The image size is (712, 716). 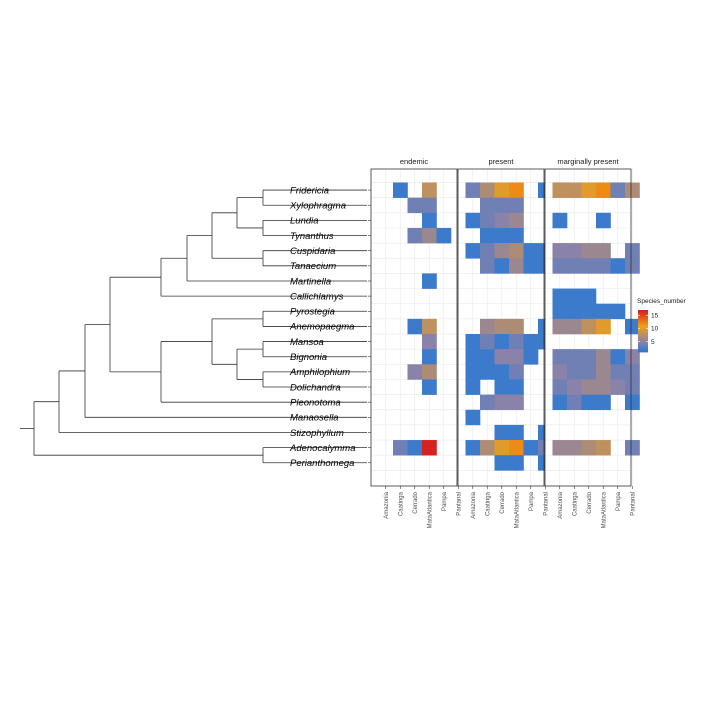 I want to click on taxon-label: Manaosella, so click(x=314, y=418).